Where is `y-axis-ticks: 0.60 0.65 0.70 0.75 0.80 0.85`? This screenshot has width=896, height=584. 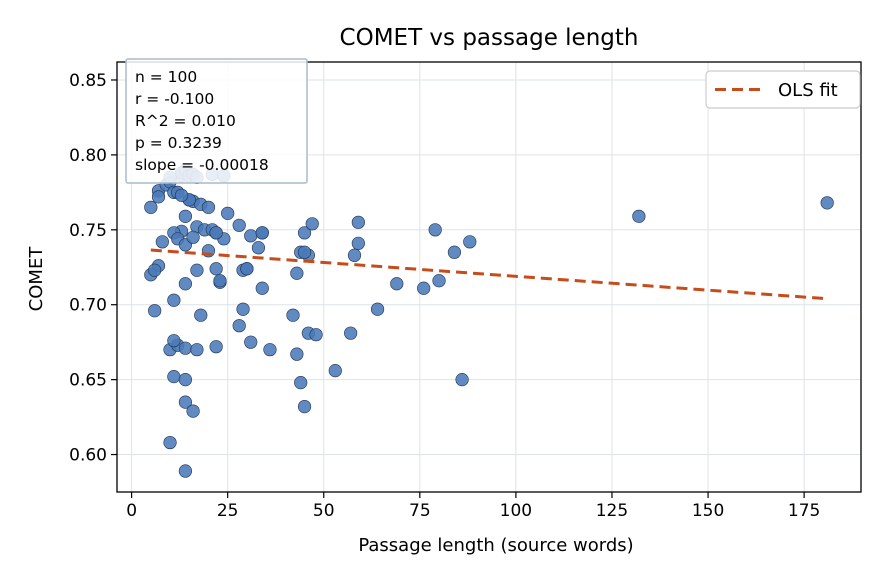
y-axis-ticks: 0.60 0.65 0.70 0.75 0.80 0.85 is located at coordinates (93, 268).